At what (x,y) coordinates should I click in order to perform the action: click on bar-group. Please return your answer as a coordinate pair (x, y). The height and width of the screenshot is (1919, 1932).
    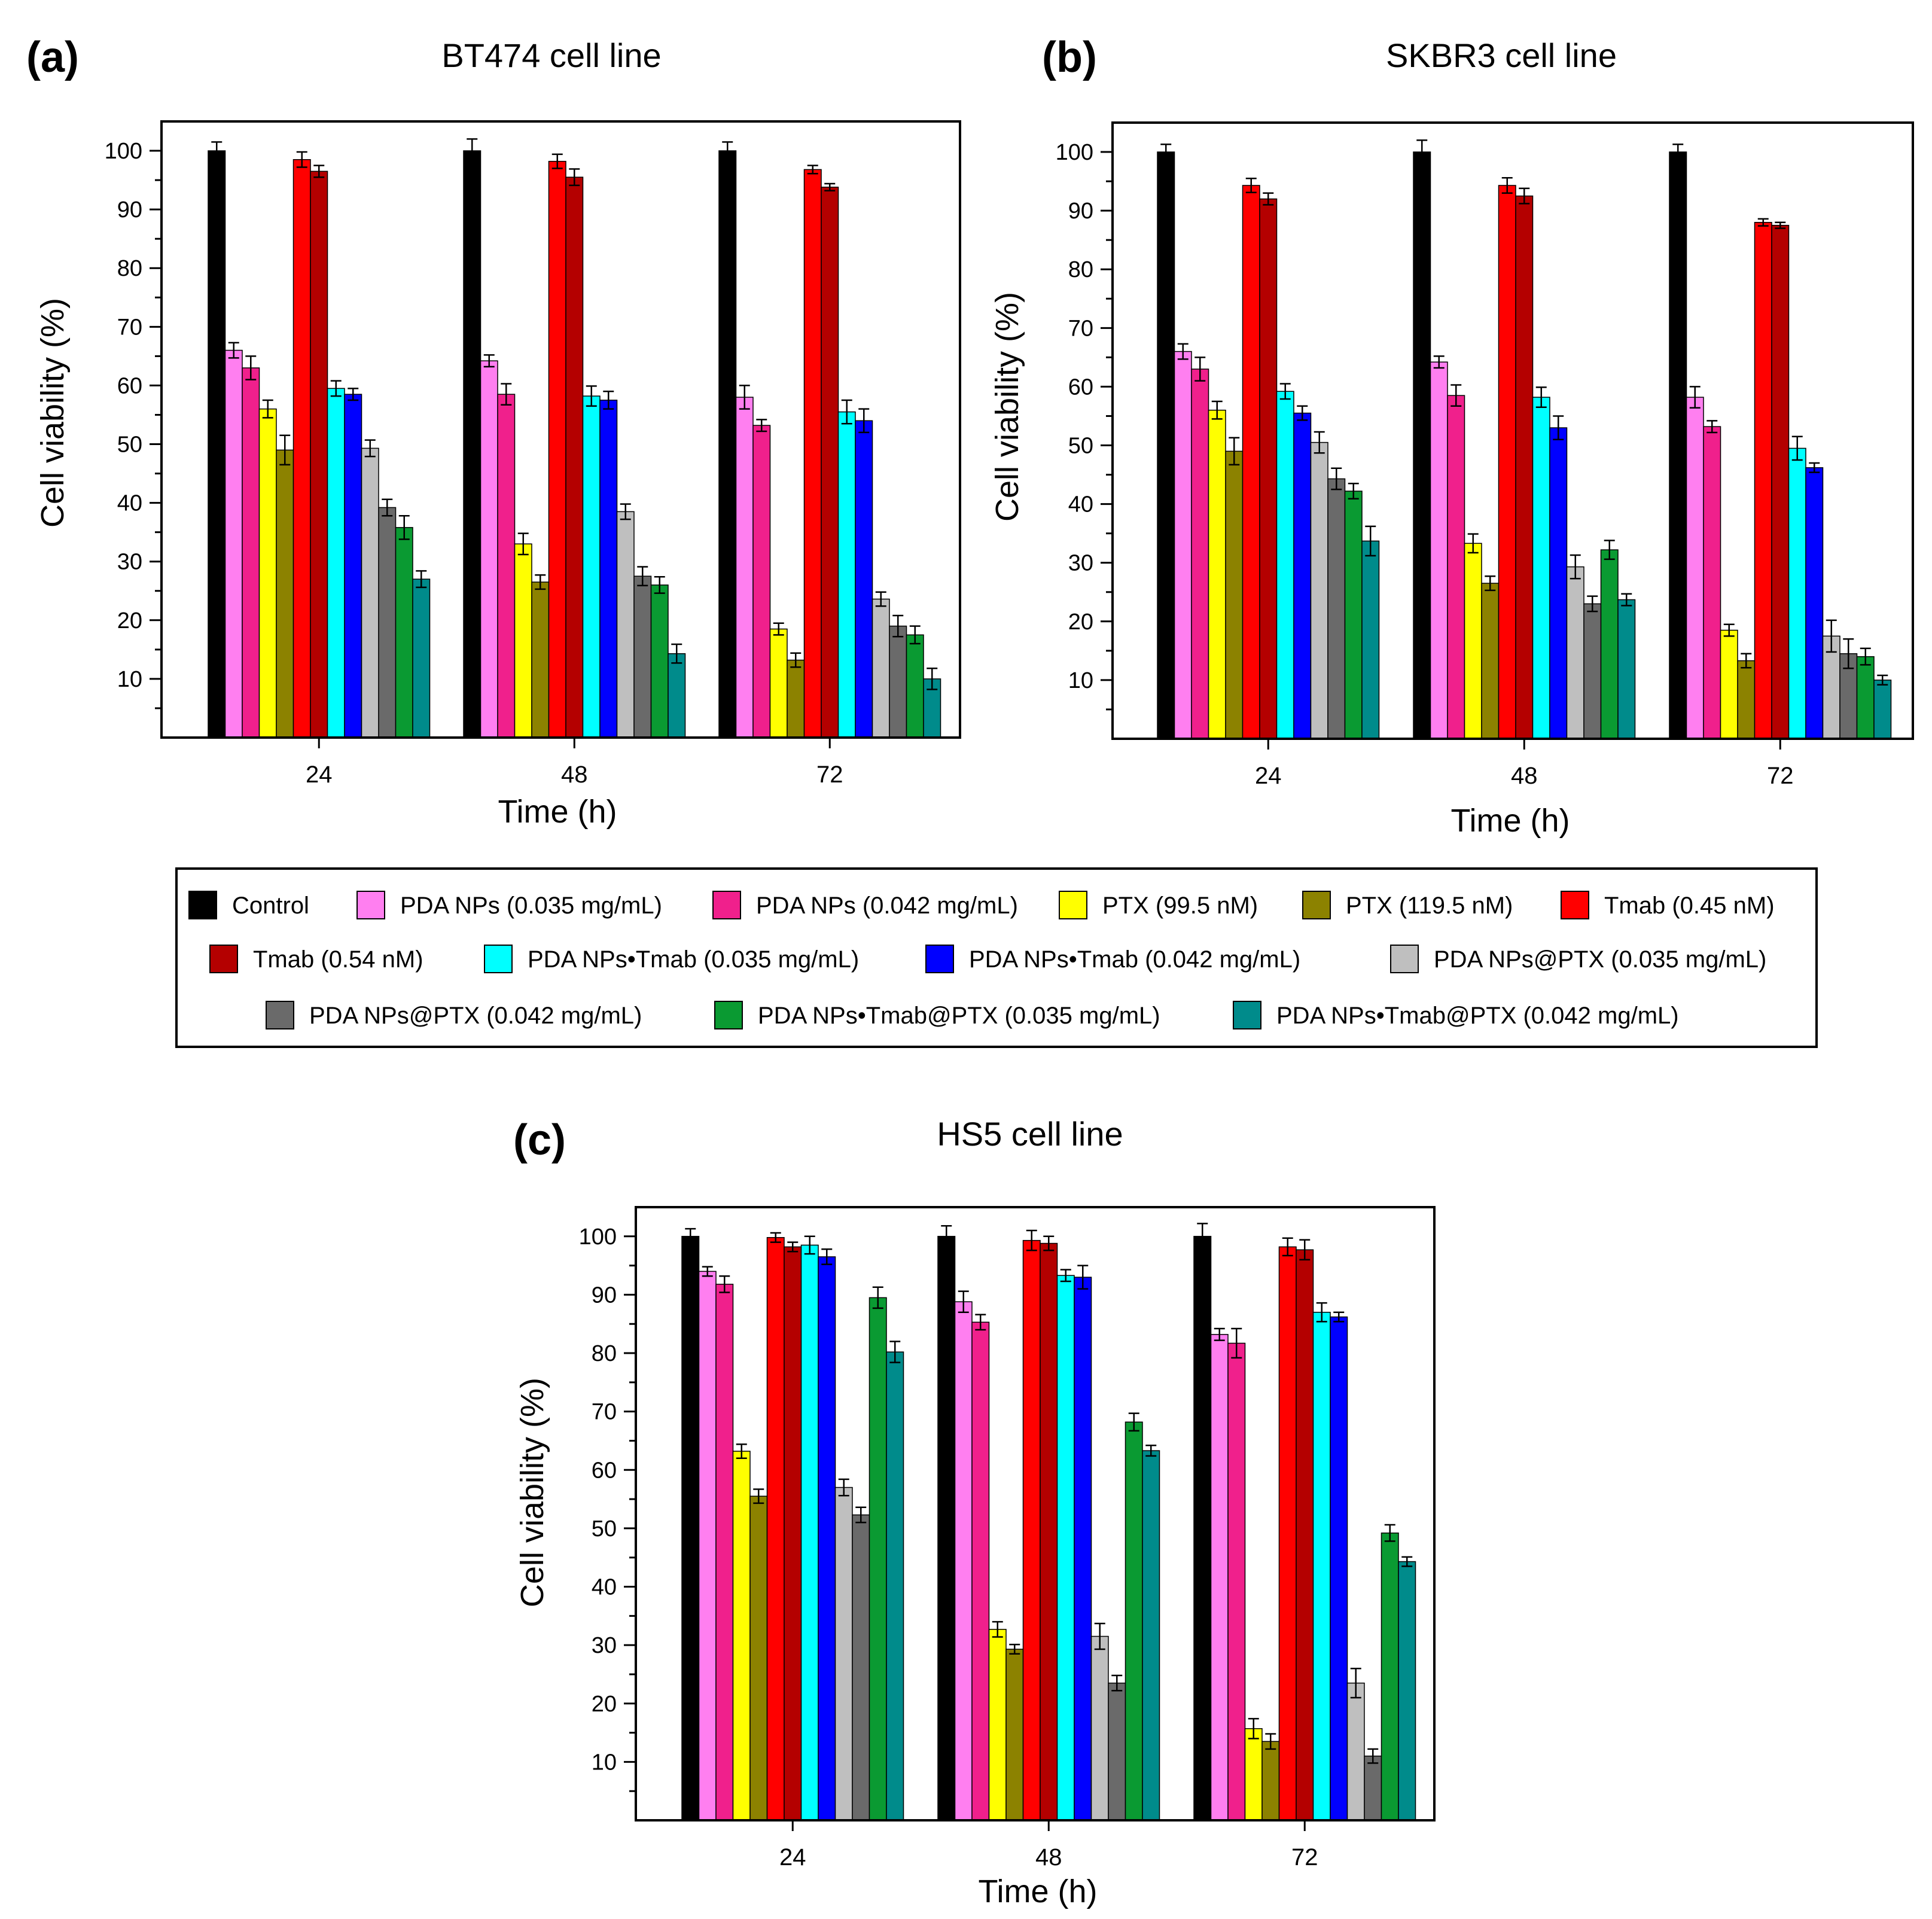
    Looking at the image, I should click on (1524, 439).